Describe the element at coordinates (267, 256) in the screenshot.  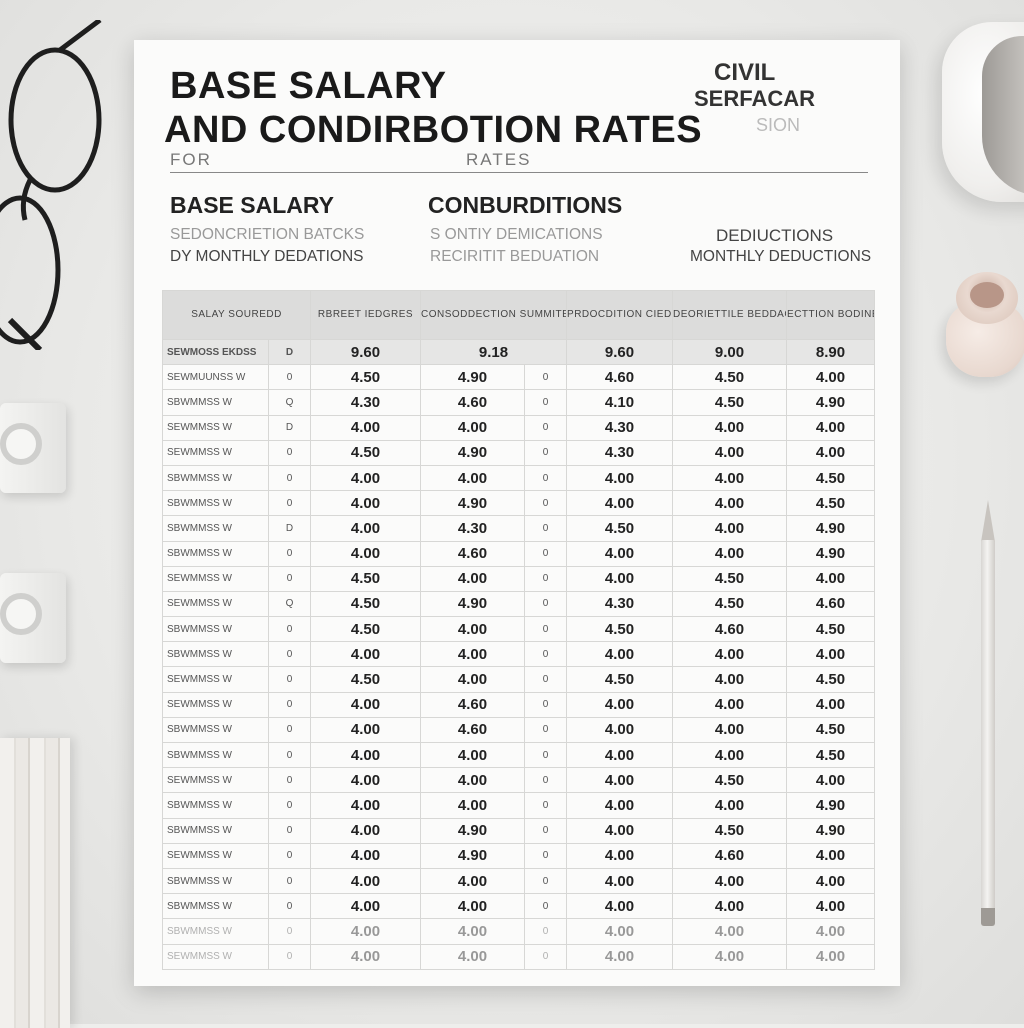
I see `base-salary-sub-2: DY MONTHLY DEDATIONS` at that location.